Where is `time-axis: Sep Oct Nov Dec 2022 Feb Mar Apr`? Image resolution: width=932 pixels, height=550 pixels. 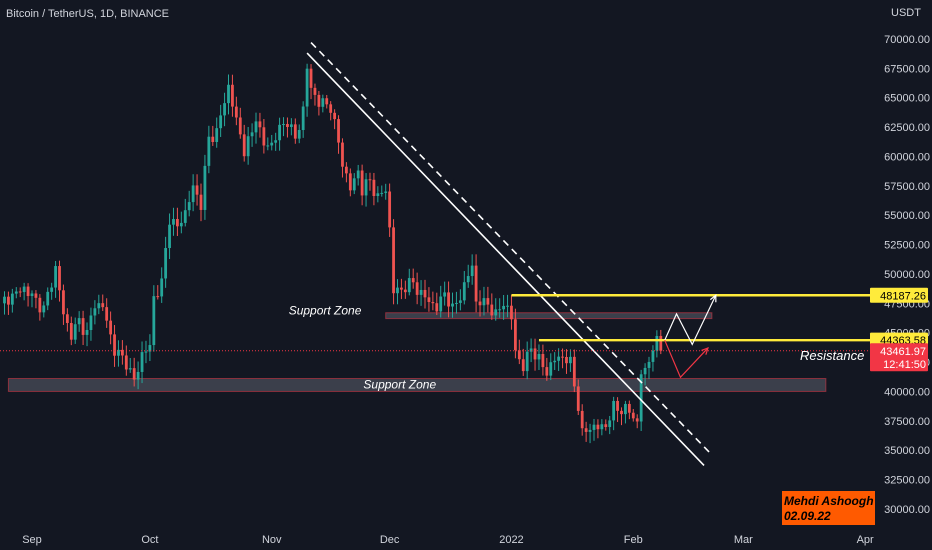
time-axis: Sep Oct Nov Dec 2022 Feb Mar Apr is located at coordinates (448, 540).